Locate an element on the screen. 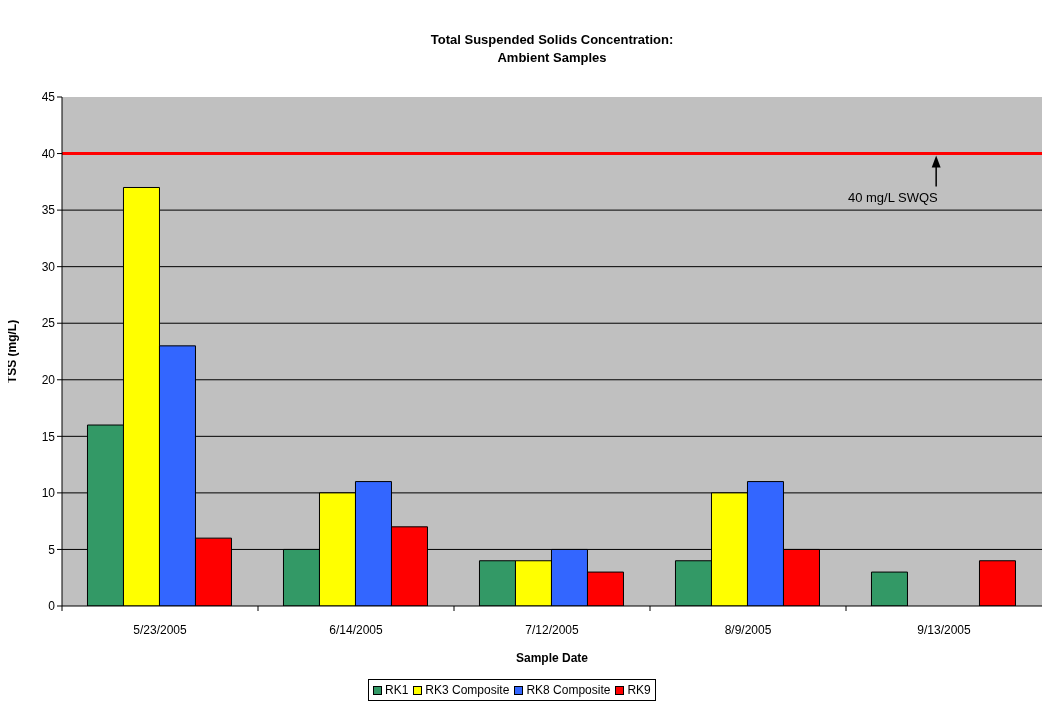  y-tick-label: 40 is located at coordinates (48, 153).